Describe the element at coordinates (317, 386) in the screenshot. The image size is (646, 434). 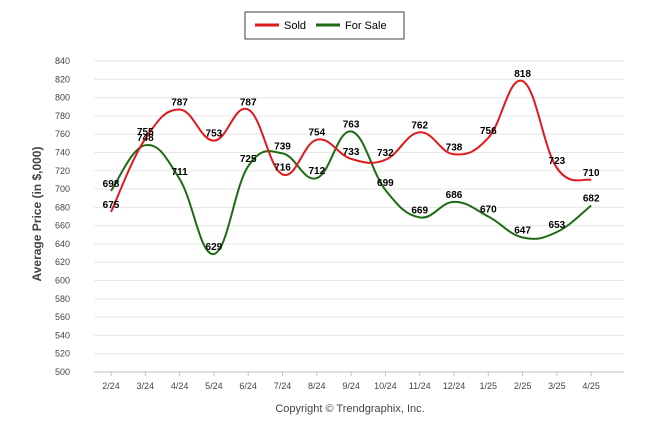
I see `x-tick-label: 8/24` at that location.